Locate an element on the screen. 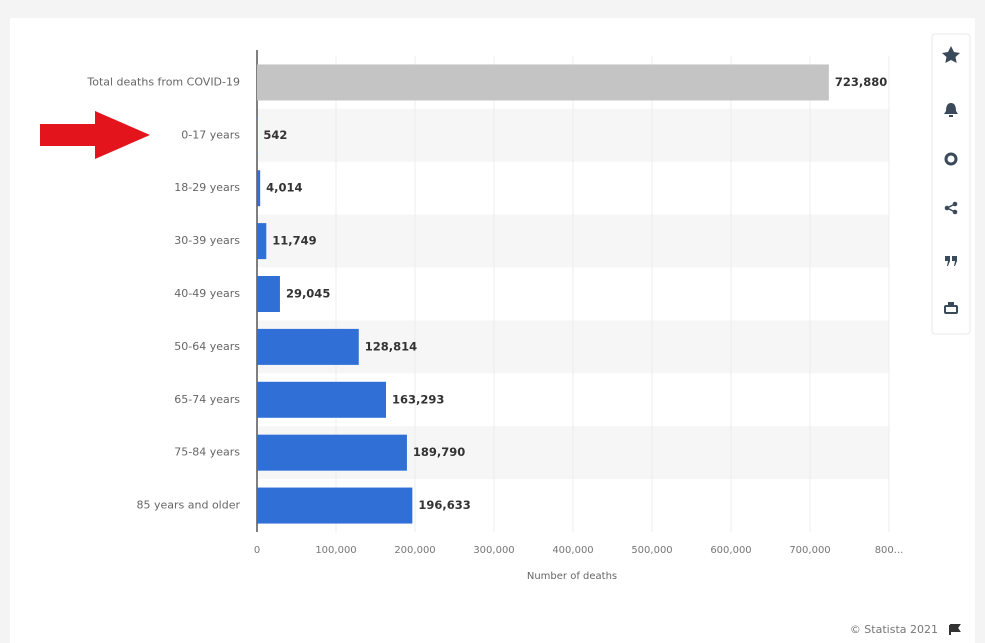  x-tick-label: 600,000 is located at coordinates (730, 550).